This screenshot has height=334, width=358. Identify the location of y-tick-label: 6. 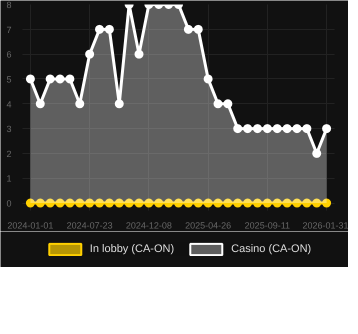
(9, 55).